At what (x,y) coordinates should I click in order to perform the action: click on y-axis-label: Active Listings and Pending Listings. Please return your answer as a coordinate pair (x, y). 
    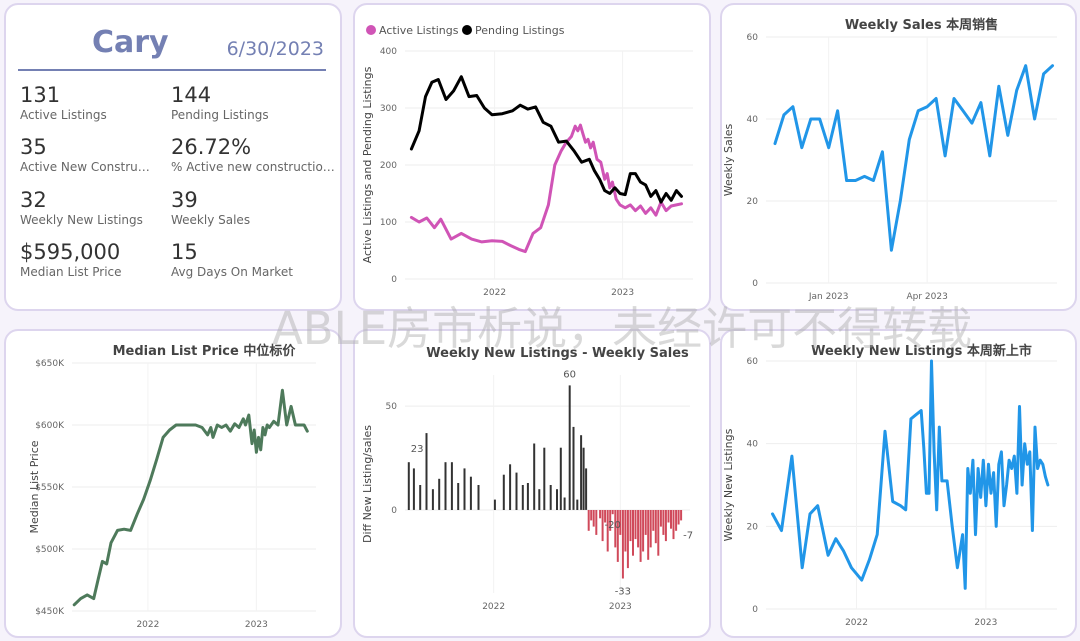
    Looking at the image, I should click on (367, 164).